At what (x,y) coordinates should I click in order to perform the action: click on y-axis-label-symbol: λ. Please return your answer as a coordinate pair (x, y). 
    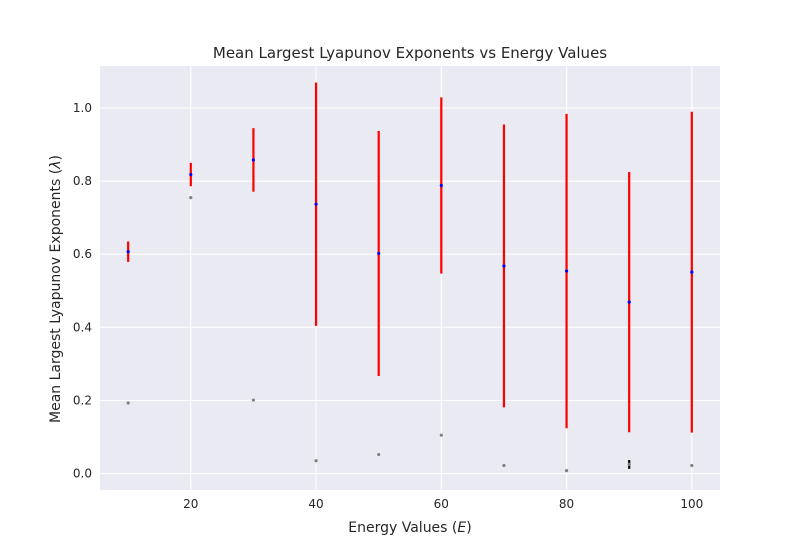
    Looking at the image, I should click on (56, 165).